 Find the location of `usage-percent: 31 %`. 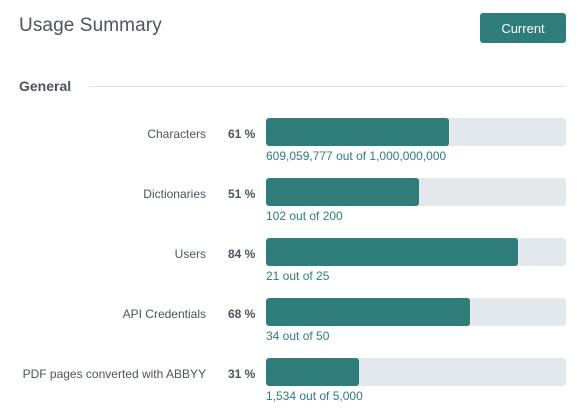

usage-percent: 31 % is located at coordinates (242, 374).